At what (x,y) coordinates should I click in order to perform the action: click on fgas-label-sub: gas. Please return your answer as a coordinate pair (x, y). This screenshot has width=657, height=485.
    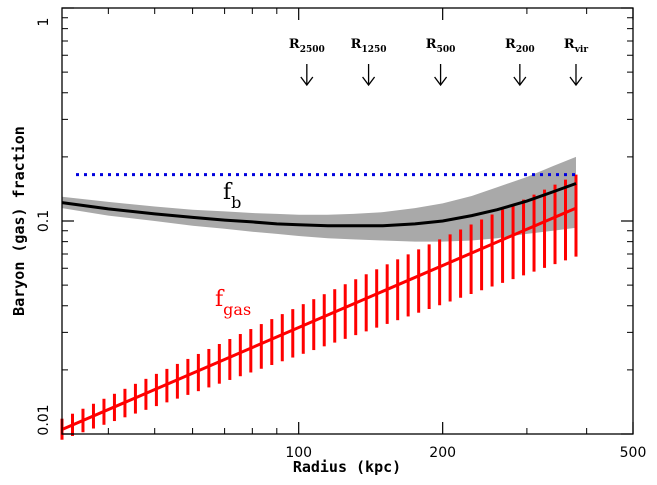
    Looking at the image, I should click on (237, 309).